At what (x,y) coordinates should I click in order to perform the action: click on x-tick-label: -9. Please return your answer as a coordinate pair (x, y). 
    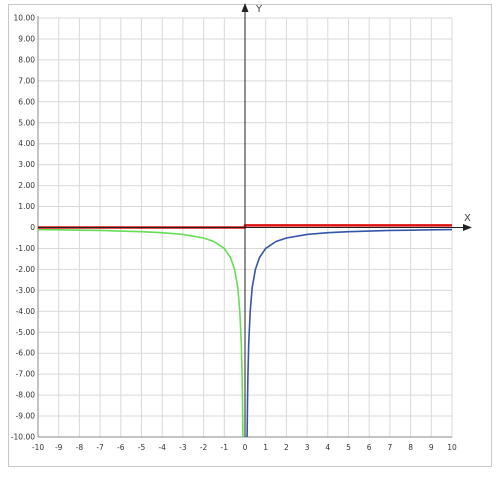
    Looking at the image, I should click on (59, 447).